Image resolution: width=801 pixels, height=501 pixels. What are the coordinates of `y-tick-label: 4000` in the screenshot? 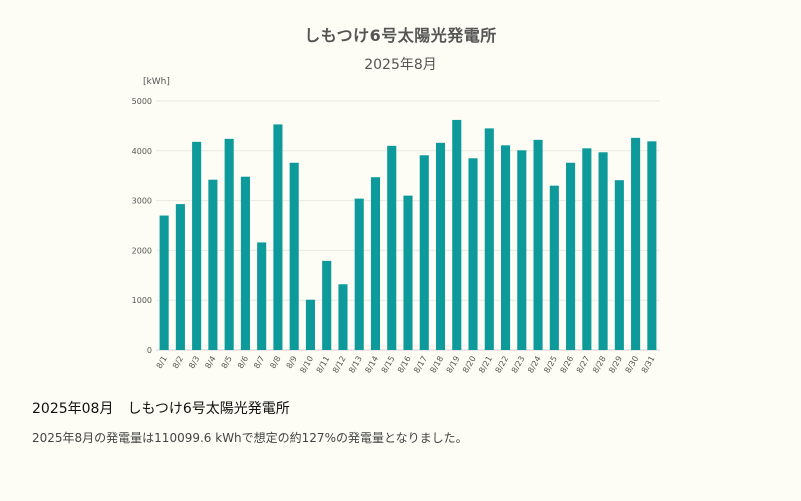 It's located at (142, 151).